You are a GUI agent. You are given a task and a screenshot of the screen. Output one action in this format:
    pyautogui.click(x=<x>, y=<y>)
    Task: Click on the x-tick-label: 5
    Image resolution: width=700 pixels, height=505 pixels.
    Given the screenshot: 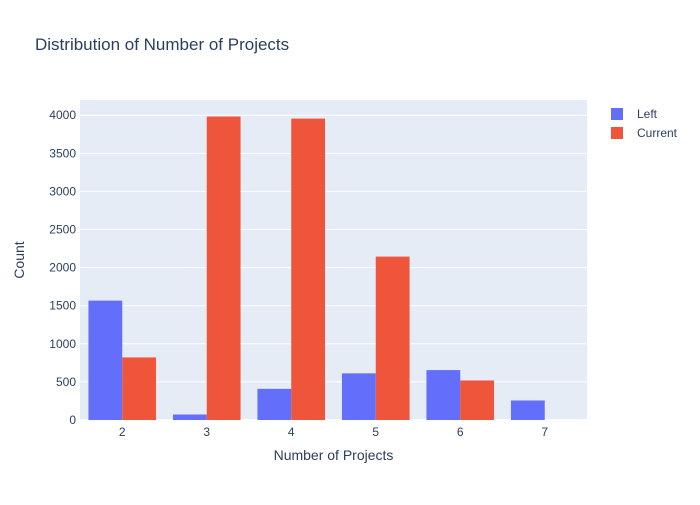 What is the action you would take?
    pyautogui.click(x=375, y=432)
    